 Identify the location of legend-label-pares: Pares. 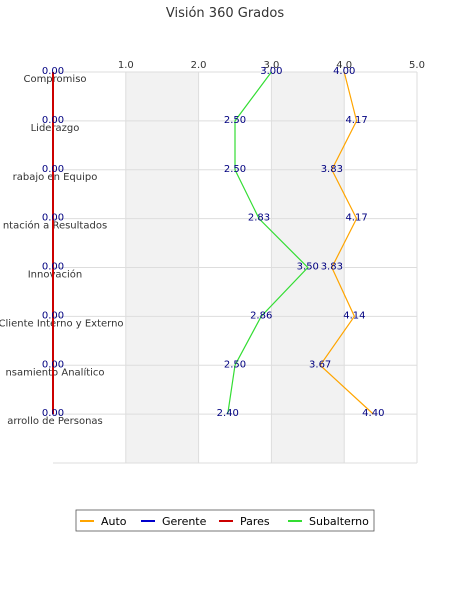
(255, 521).